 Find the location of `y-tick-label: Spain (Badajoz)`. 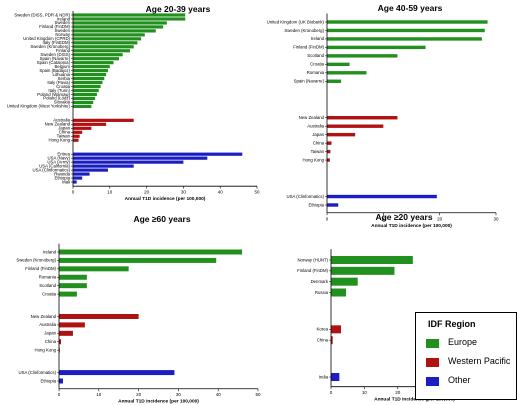

y-tick-label: Spain (Badajoz) is located at coordinates (54, 70).